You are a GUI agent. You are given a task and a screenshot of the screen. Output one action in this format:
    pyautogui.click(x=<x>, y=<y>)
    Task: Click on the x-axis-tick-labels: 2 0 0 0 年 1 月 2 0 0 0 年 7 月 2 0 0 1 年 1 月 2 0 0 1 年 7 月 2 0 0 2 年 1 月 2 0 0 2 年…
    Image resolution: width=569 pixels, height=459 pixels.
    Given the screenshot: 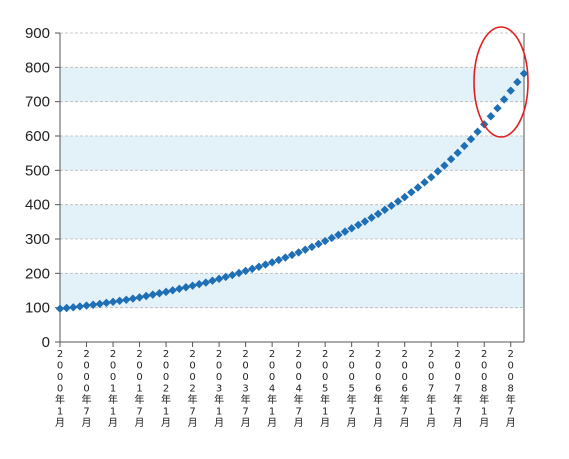 What is the action you would take?
    pyautogui.click(x=285, y=389)
    